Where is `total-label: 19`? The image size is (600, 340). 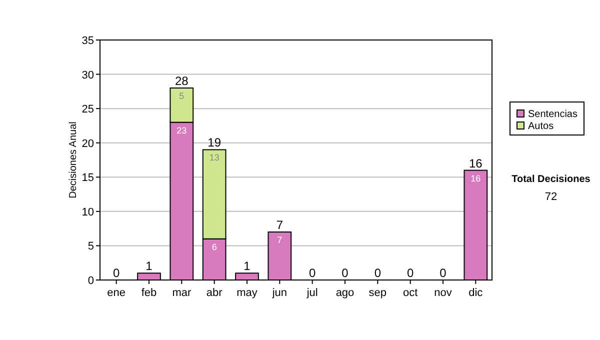
total-label: 19 is located at coordinates (215, 143).